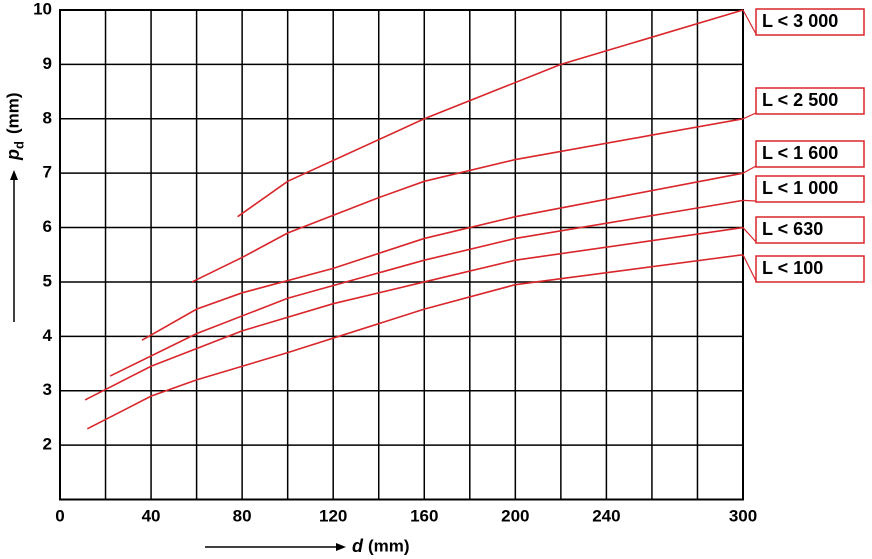 The width and height of the screenshot is (872, 559). What do you see at coordinates (47, 117) in the screenshot?
I see `y-tick-label: 8` at bounding box center [47, 117].